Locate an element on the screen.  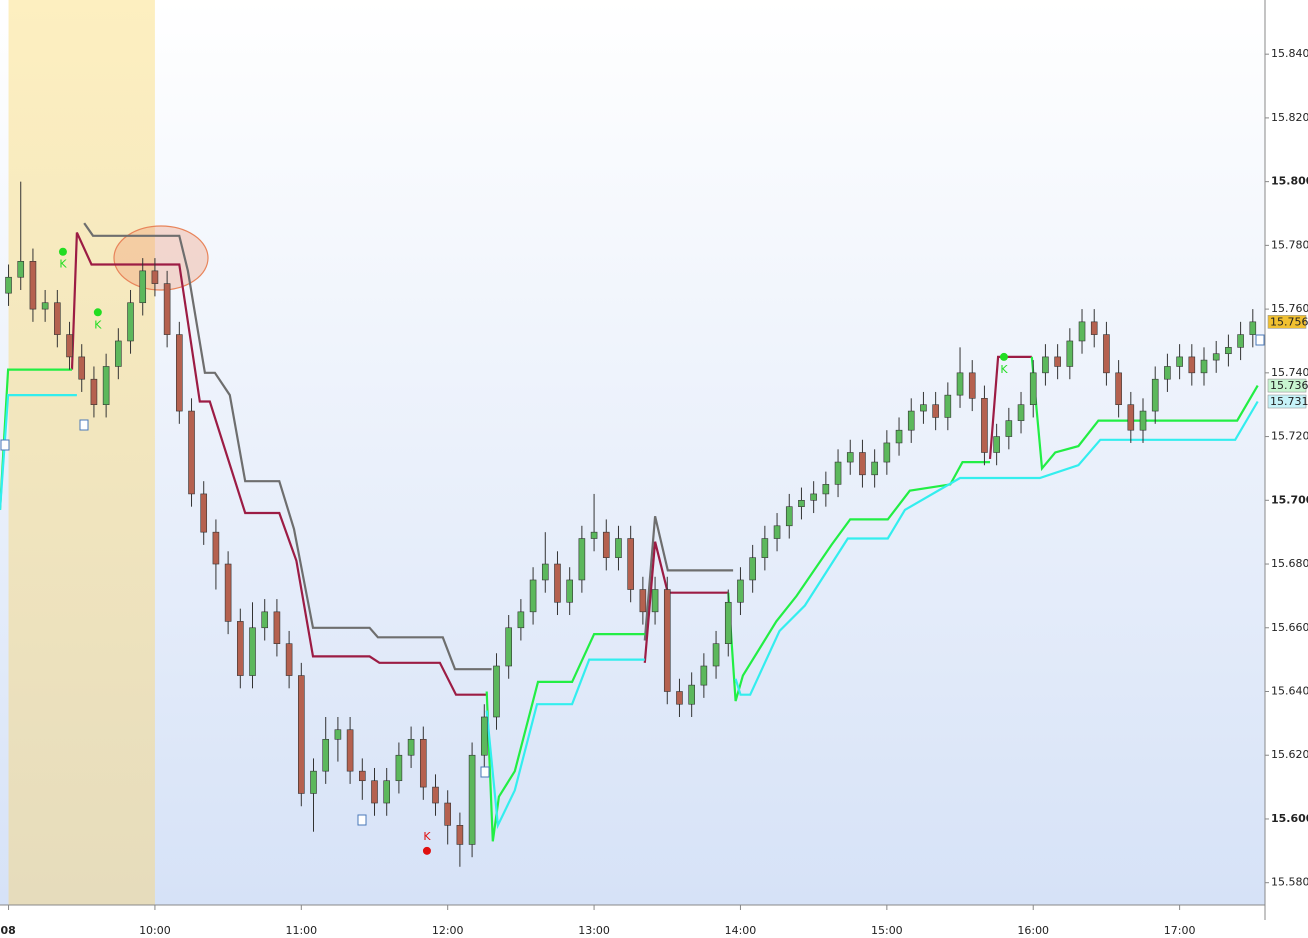
x-tick-label: 11:00 is located at coordinates (301, 930).